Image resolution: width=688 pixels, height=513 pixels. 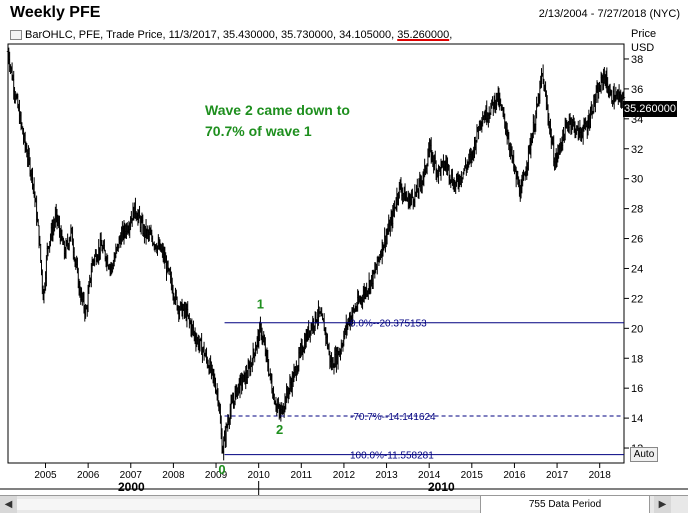 What do you see at coordinates (55, 12) in the screenshot?
I see `chart-title: Weekly PFE` at bounding box center [55, 12].